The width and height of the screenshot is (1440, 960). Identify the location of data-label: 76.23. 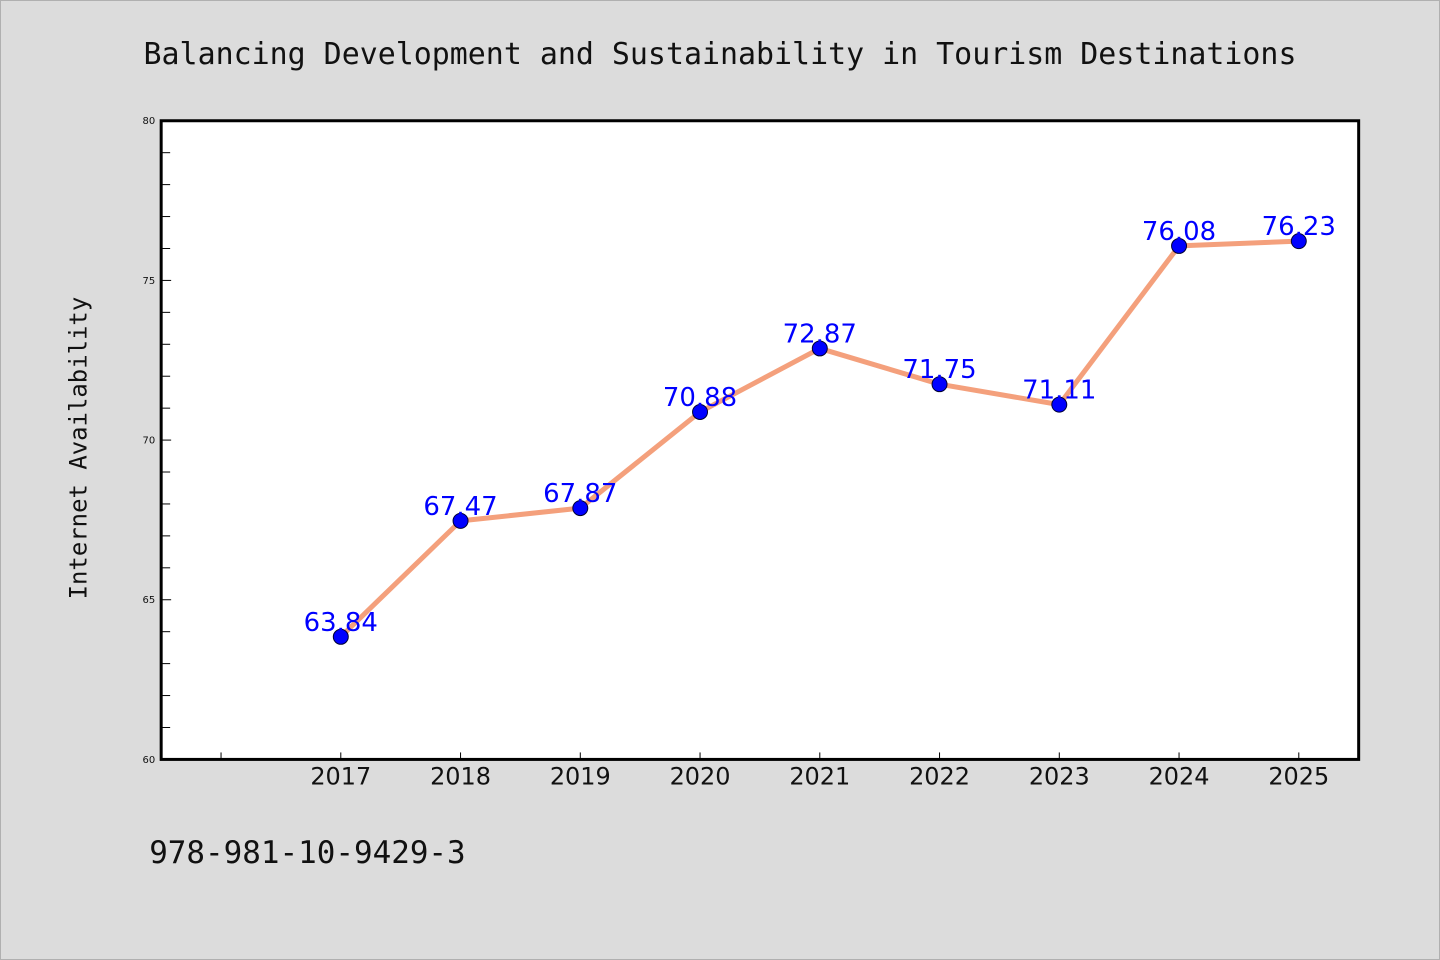
(1299, 227).